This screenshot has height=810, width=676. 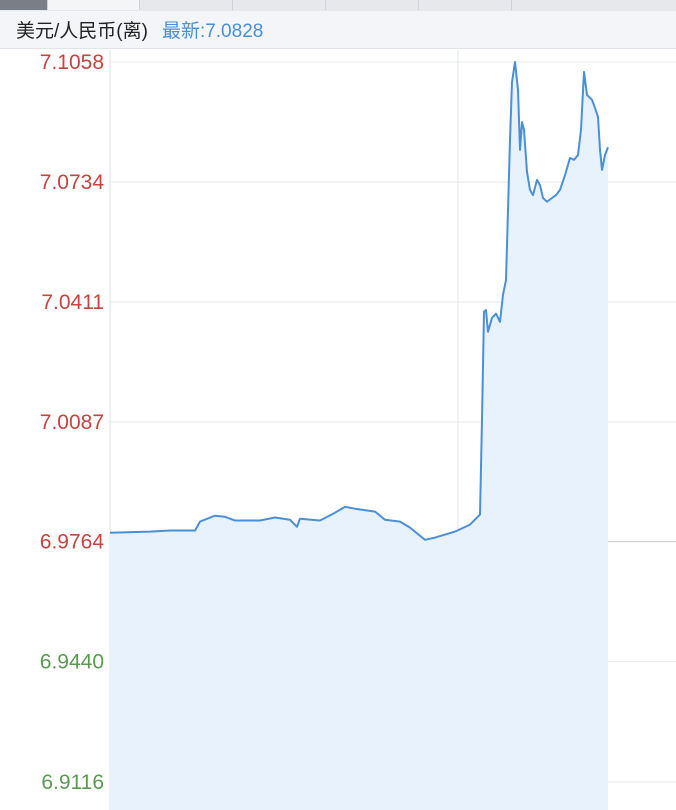 I want to click on tab-strip, so click(x=338, y=5).